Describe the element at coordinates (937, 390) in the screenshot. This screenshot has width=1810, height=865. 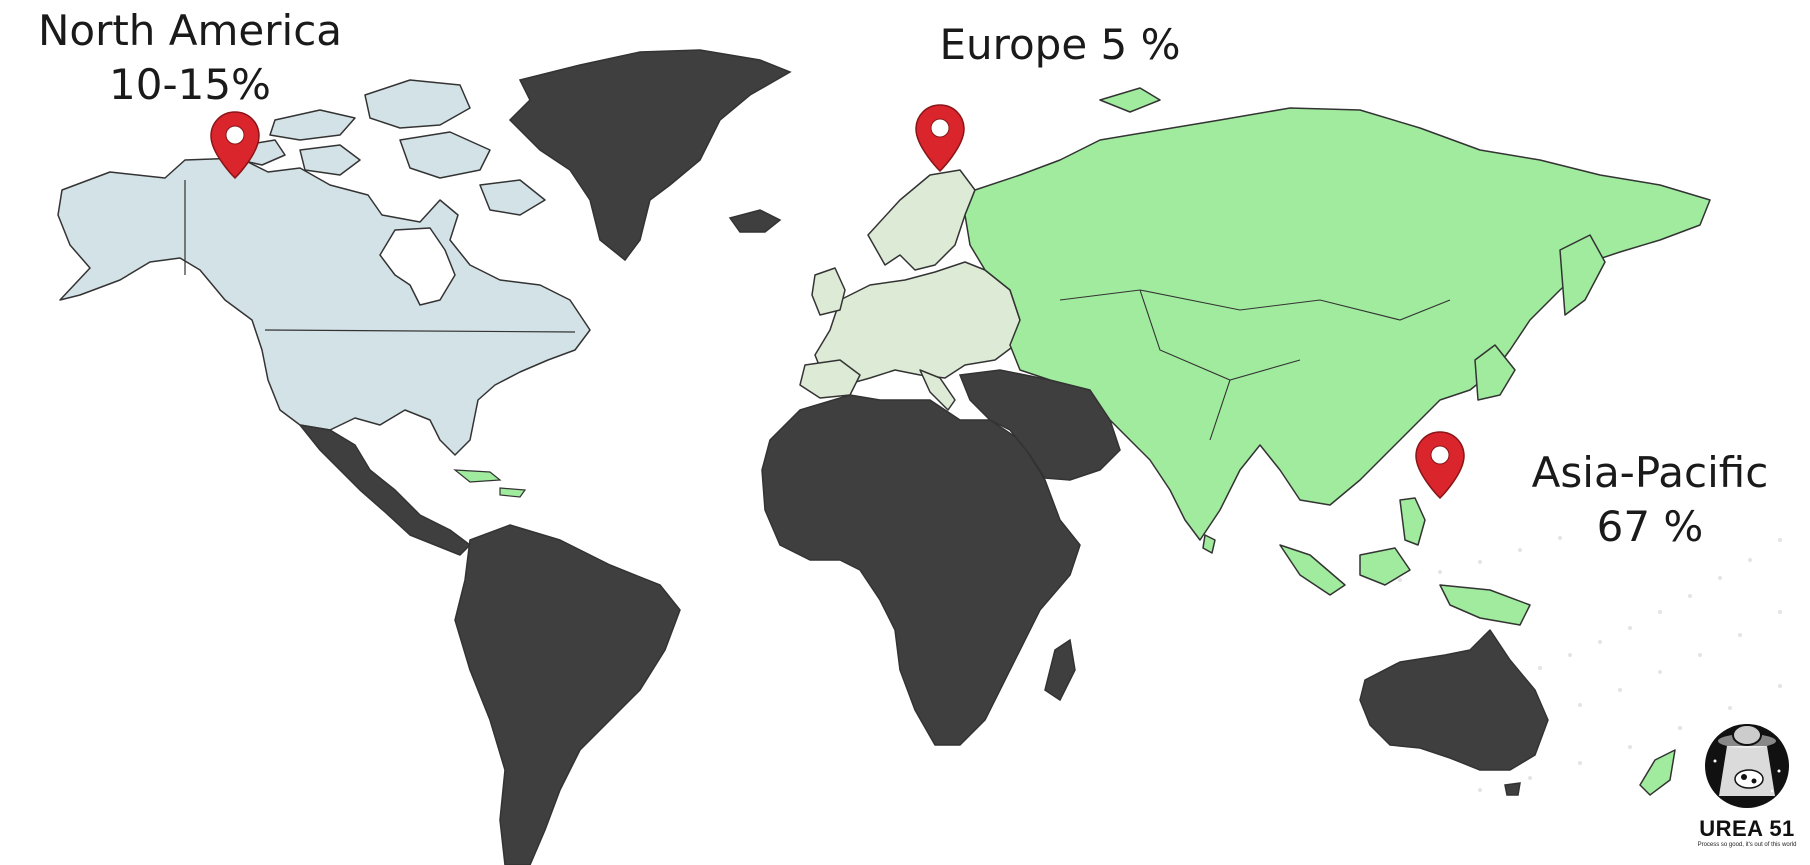
I see `italy` at that location.